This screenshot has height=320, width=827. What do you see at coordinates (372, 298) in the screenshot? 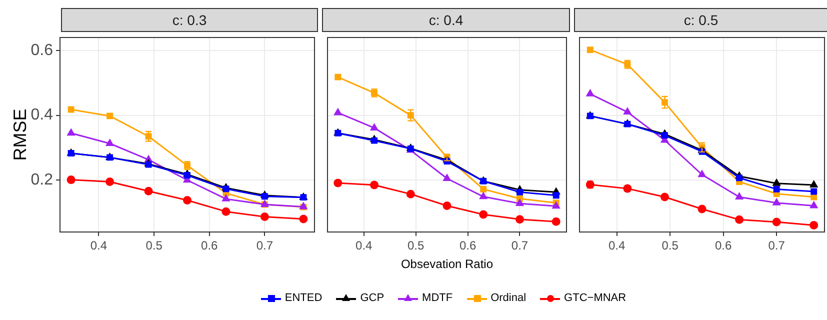
I see `legend-label: GCP` at bounding box center [372, 298].